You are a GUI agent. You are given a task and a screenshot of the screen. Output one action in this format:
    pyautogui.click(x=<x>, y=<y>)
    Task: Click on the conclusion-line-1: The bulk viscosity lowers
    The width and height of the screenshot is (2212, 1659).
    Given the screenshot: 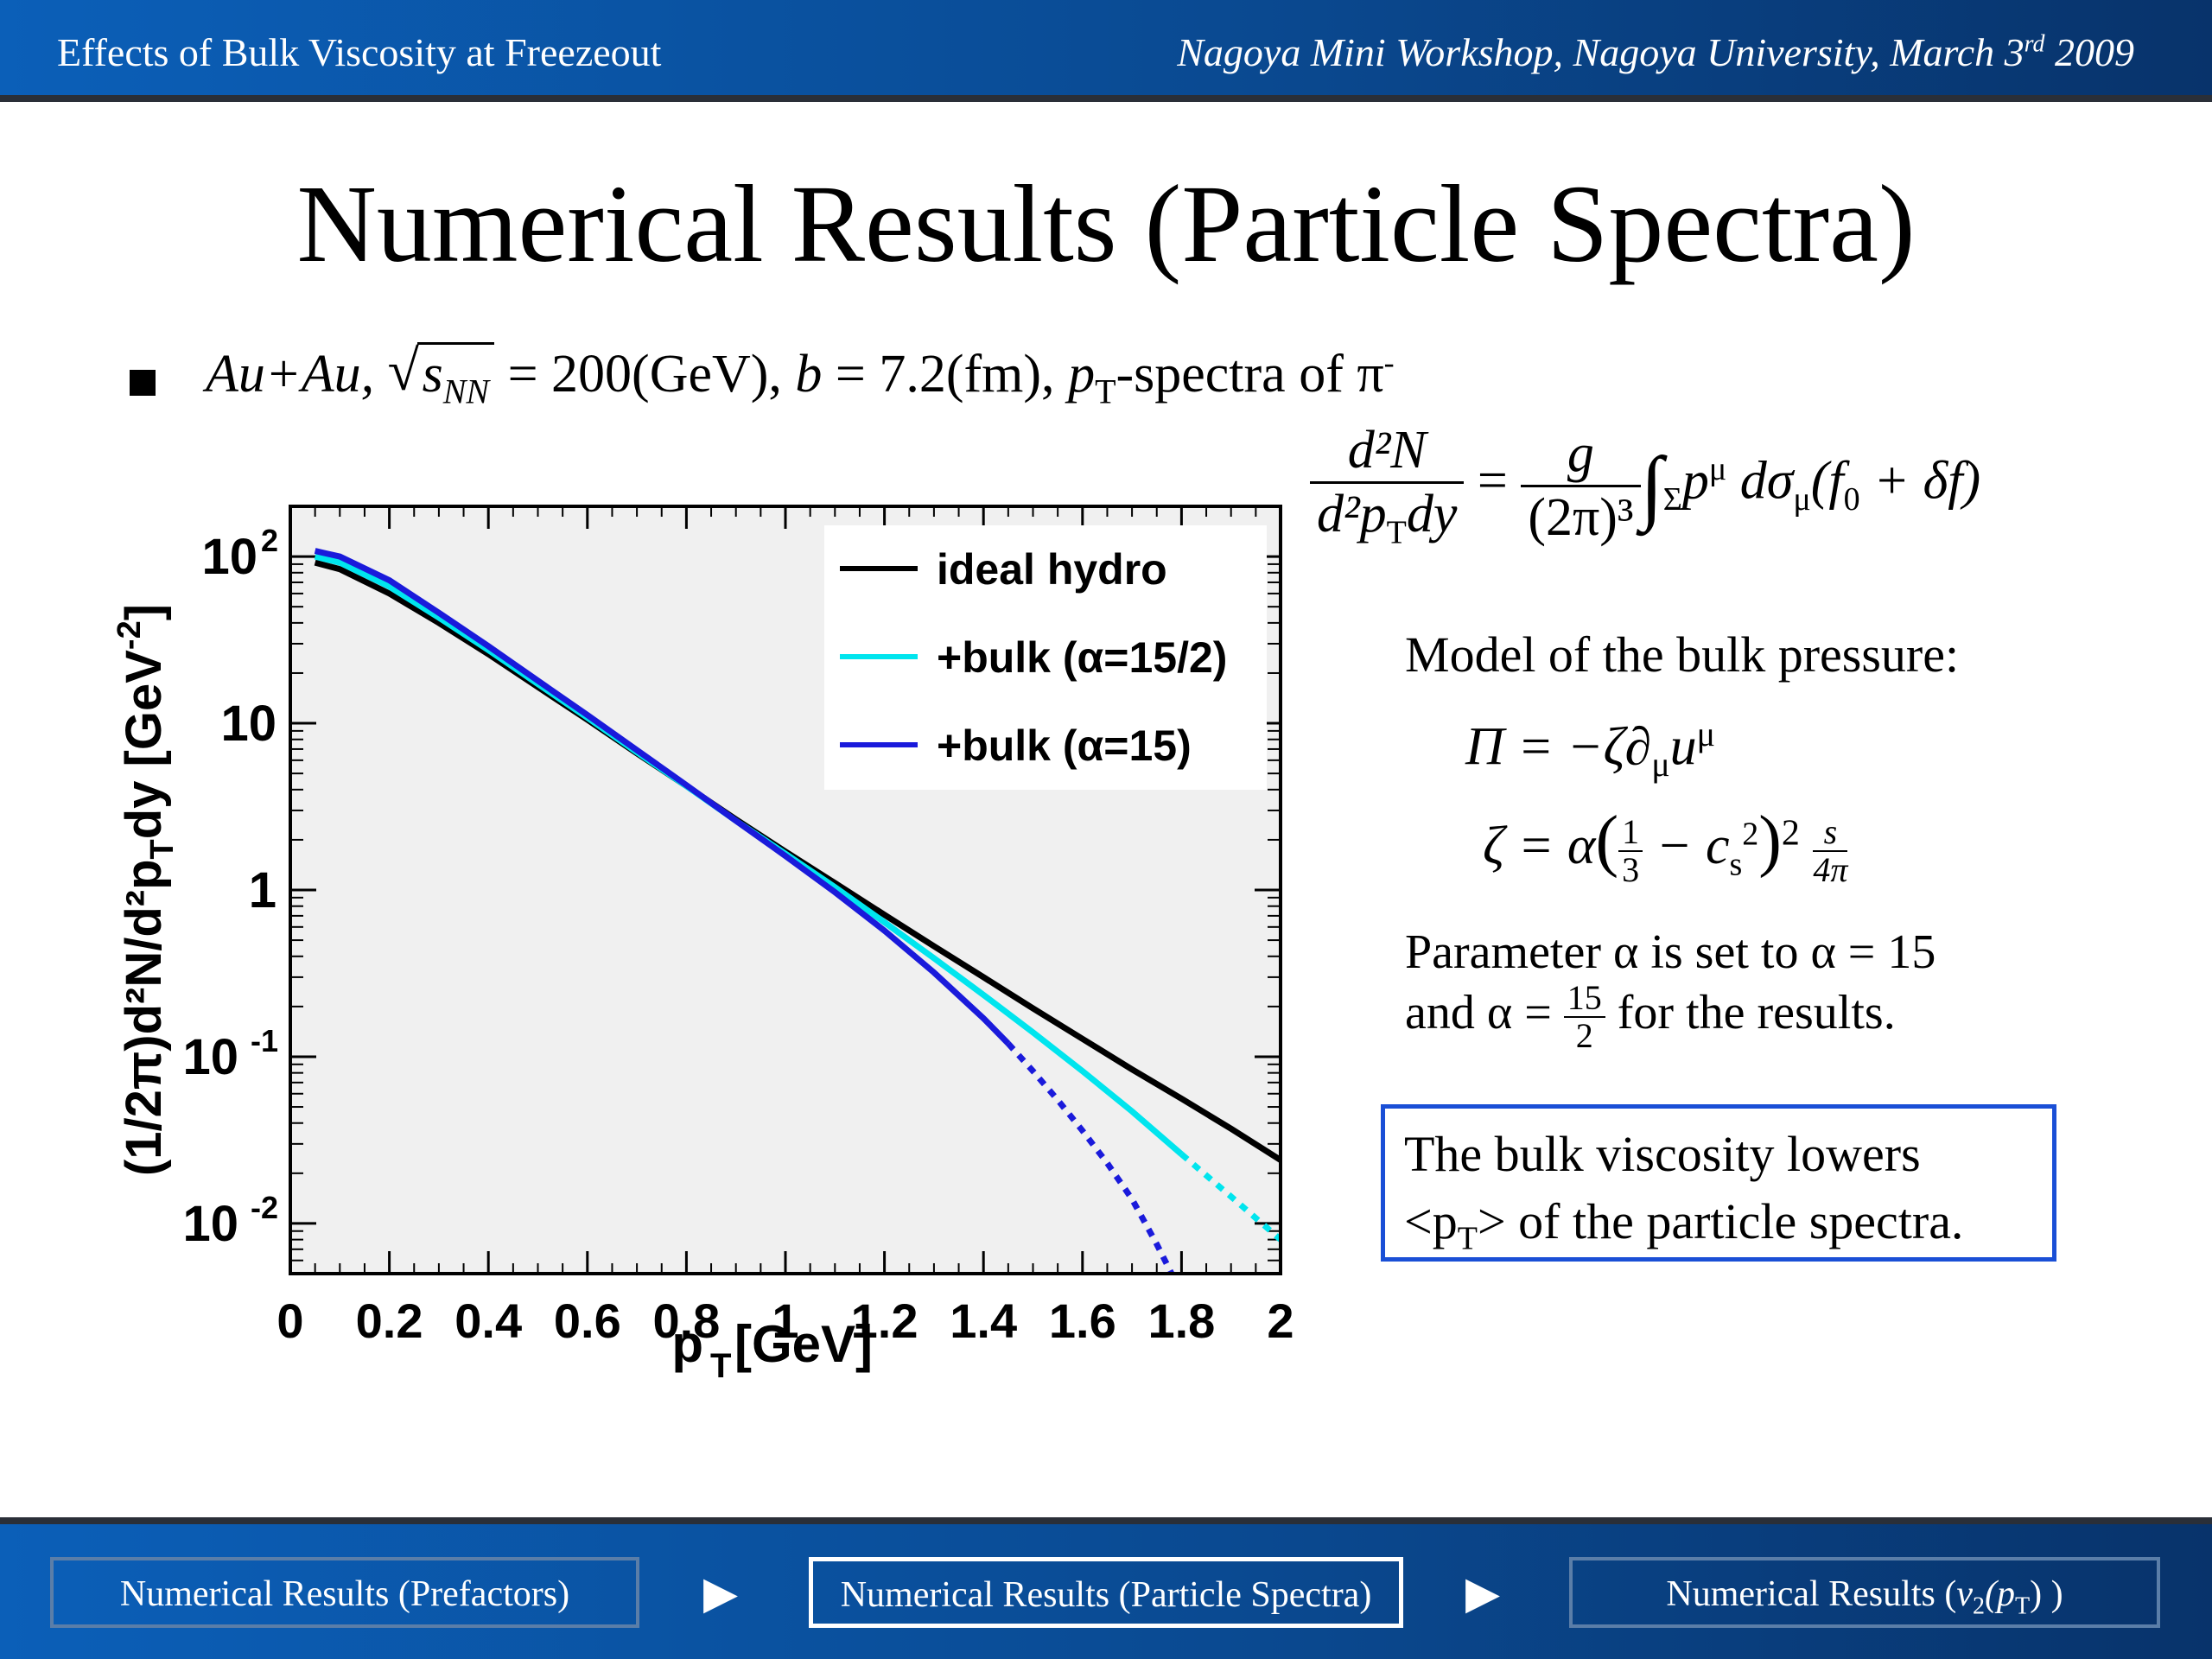 What is the action you would take?
    pyautogui.click(x=1662, y=1154)
    